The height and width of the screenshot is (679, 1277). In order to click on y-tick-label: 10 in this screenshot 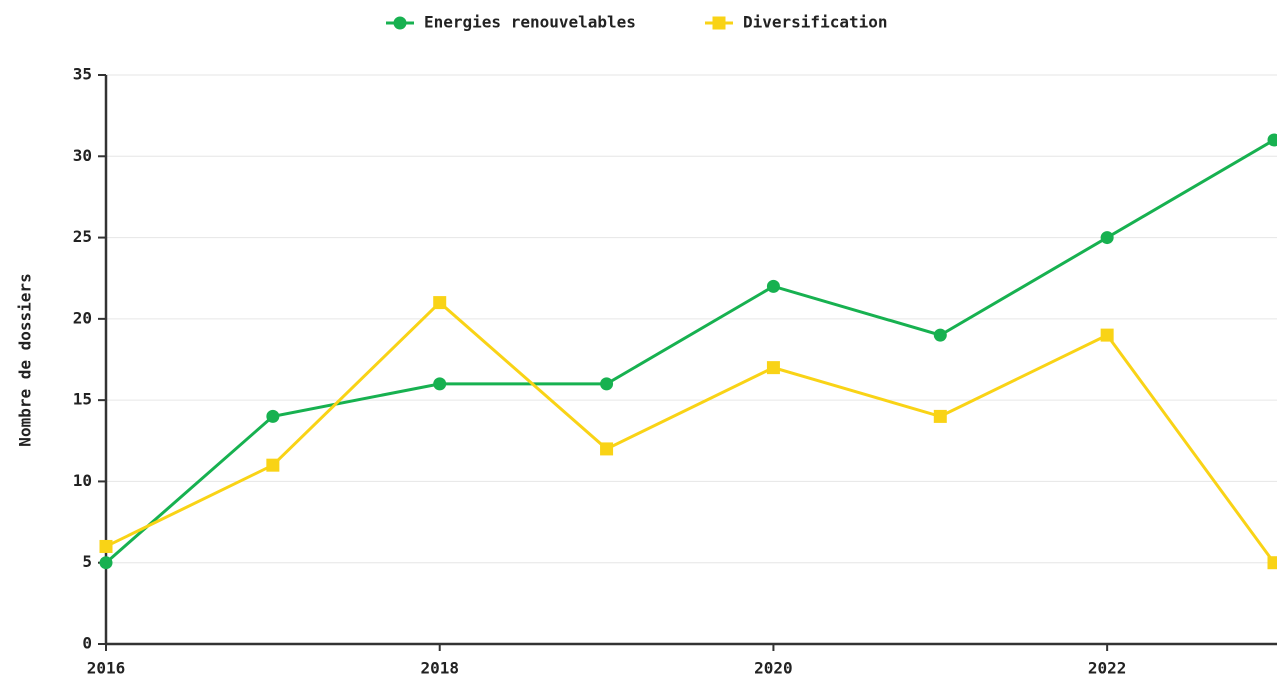, I will do `click(82, 480)`.